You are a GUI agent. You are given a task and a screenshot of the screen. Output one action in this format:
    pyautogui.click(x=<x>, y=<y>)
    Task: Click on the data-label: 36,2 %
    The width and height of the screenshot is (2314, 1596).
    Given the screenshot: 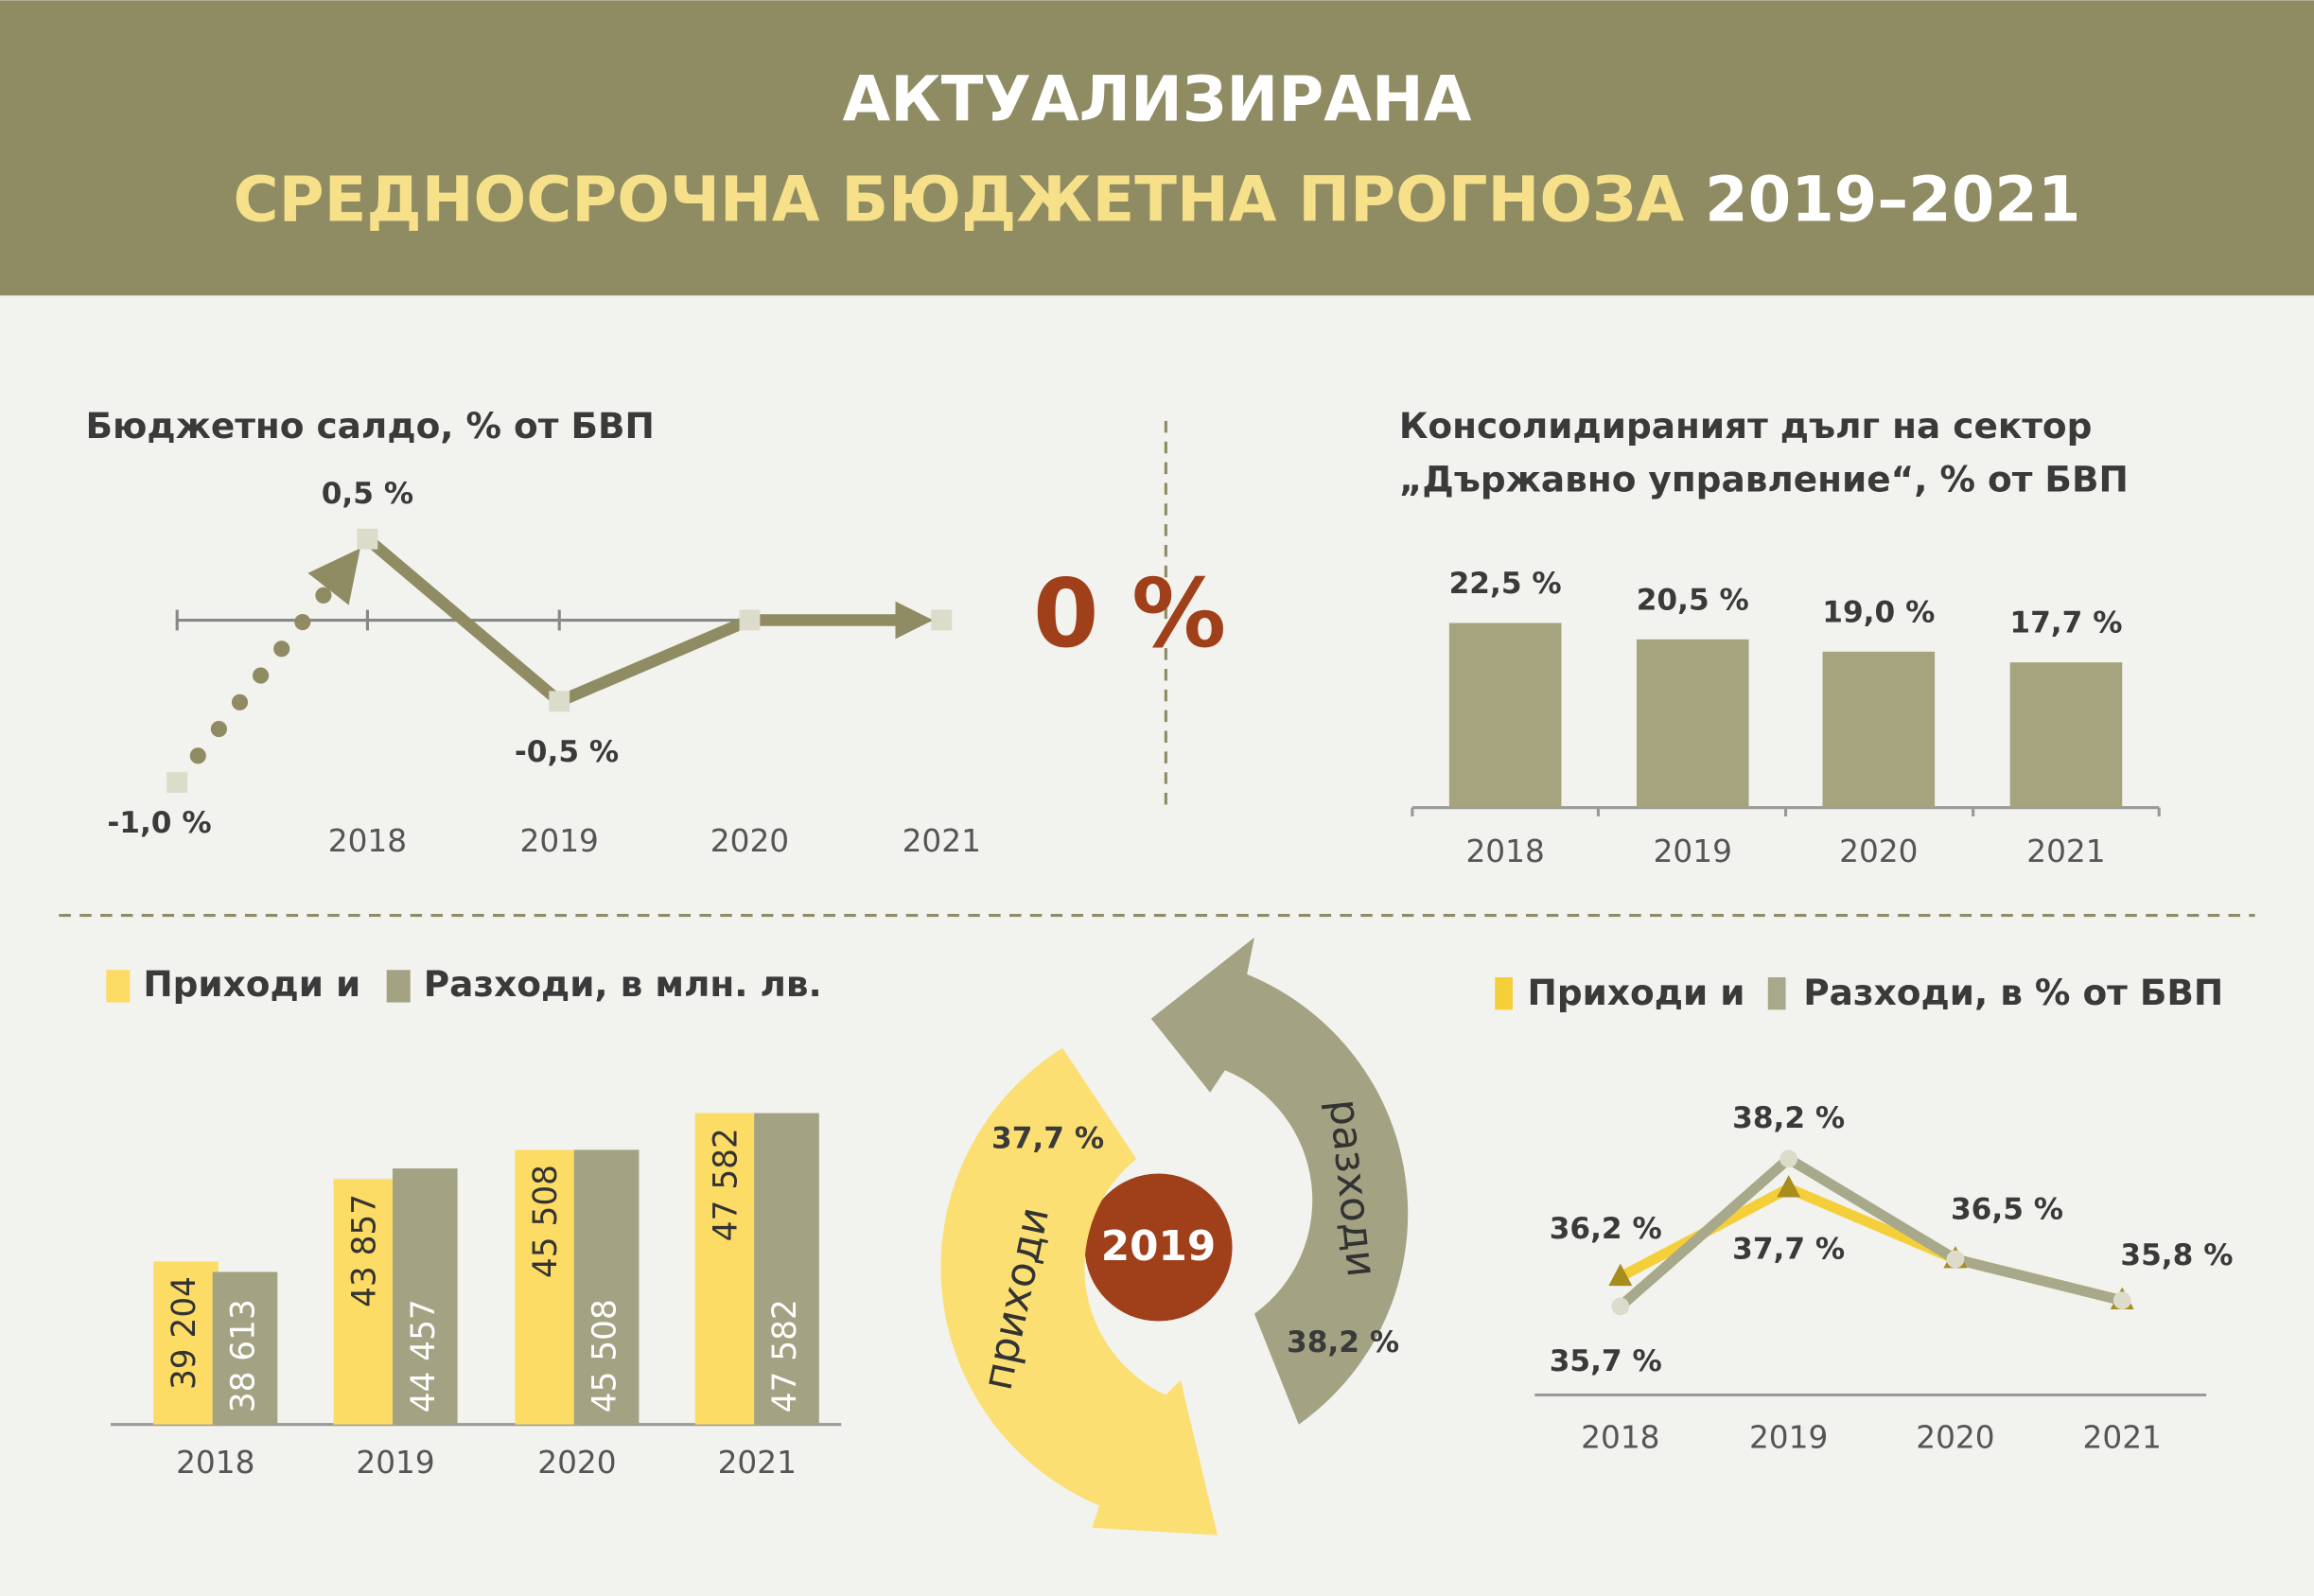 What is the action you would take?
    pyautogui.click(x=1606, y=1229)
    